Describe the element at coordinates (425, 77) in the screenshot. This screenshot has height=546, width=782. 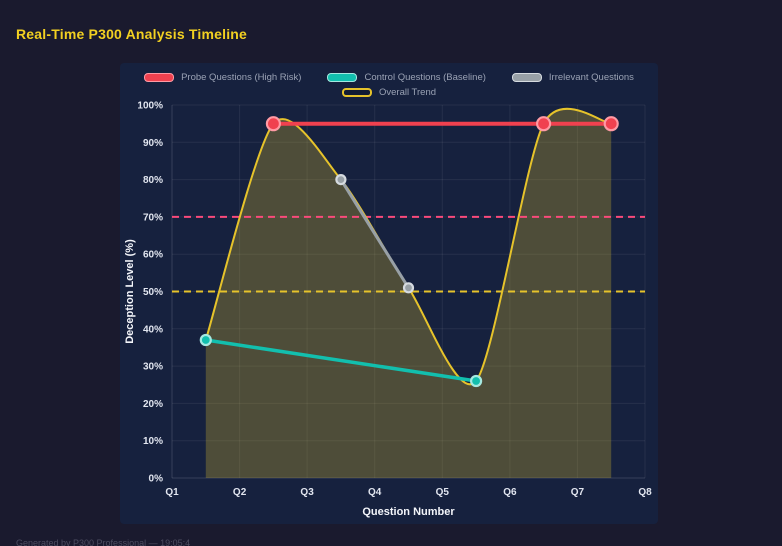
I see `legend-label: Control Questions (Baseline)` at that location.